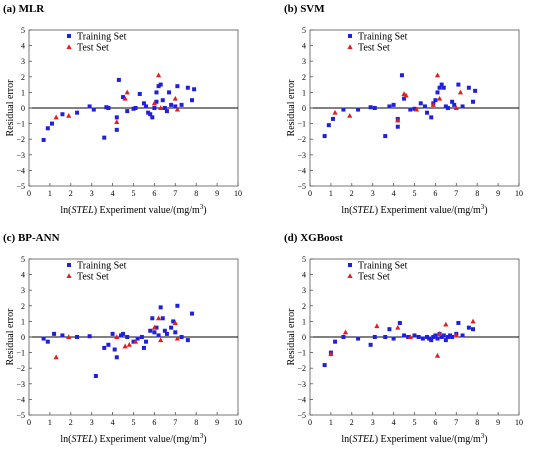 The width and height of the screenshot is (550, 460). I want to click on y-tick-label: 5, so click(23, 259).